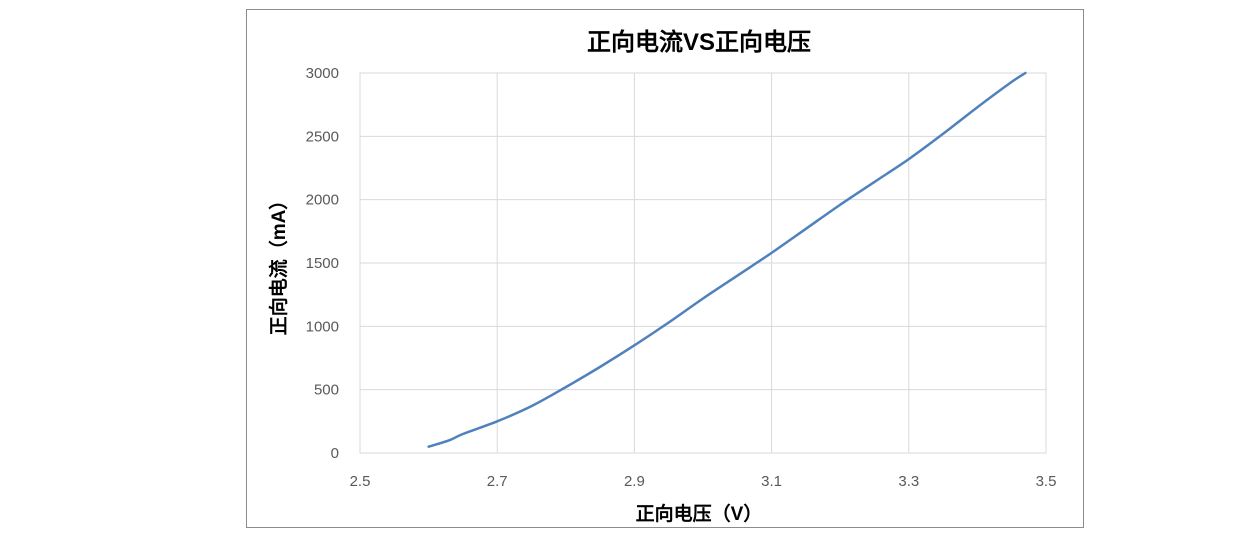  I want to click on x-tick-label: 2.5, so click(360, 481).